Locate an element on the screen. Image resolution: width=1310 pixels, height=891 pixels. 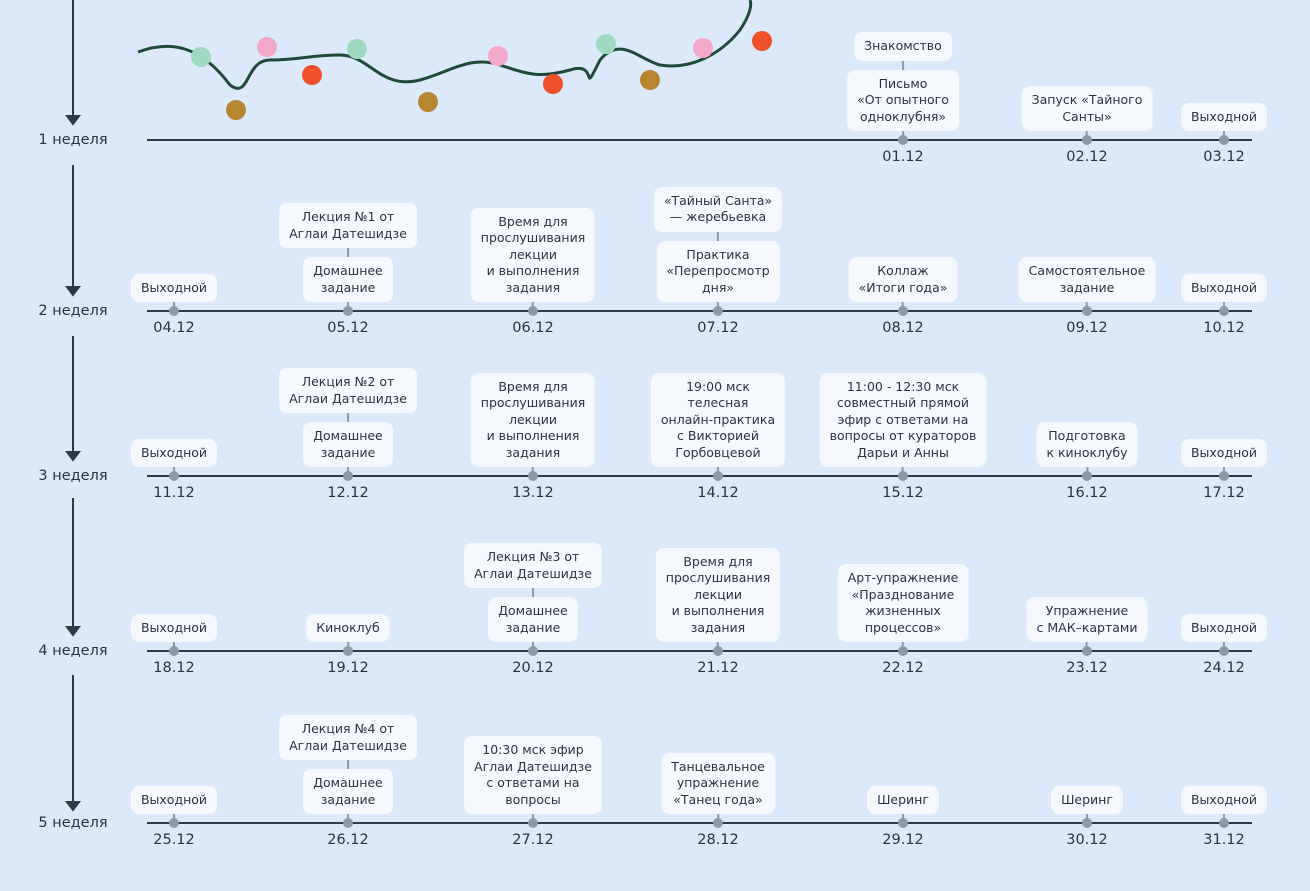
day-date: 21.12 is located at coordinates (718, 668).